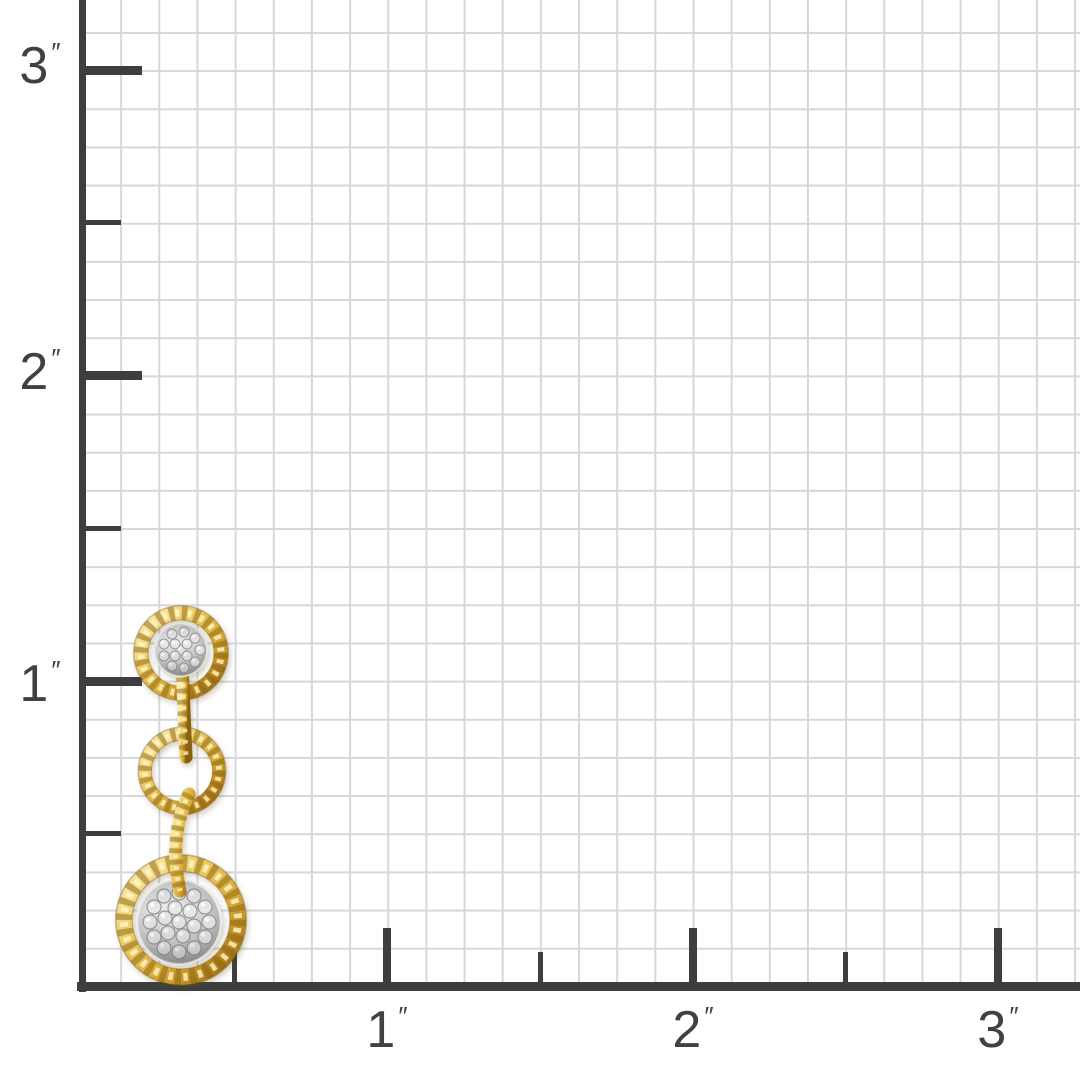  I want to click on y-axis-label-3in: 3 ″, so click(40, 66).